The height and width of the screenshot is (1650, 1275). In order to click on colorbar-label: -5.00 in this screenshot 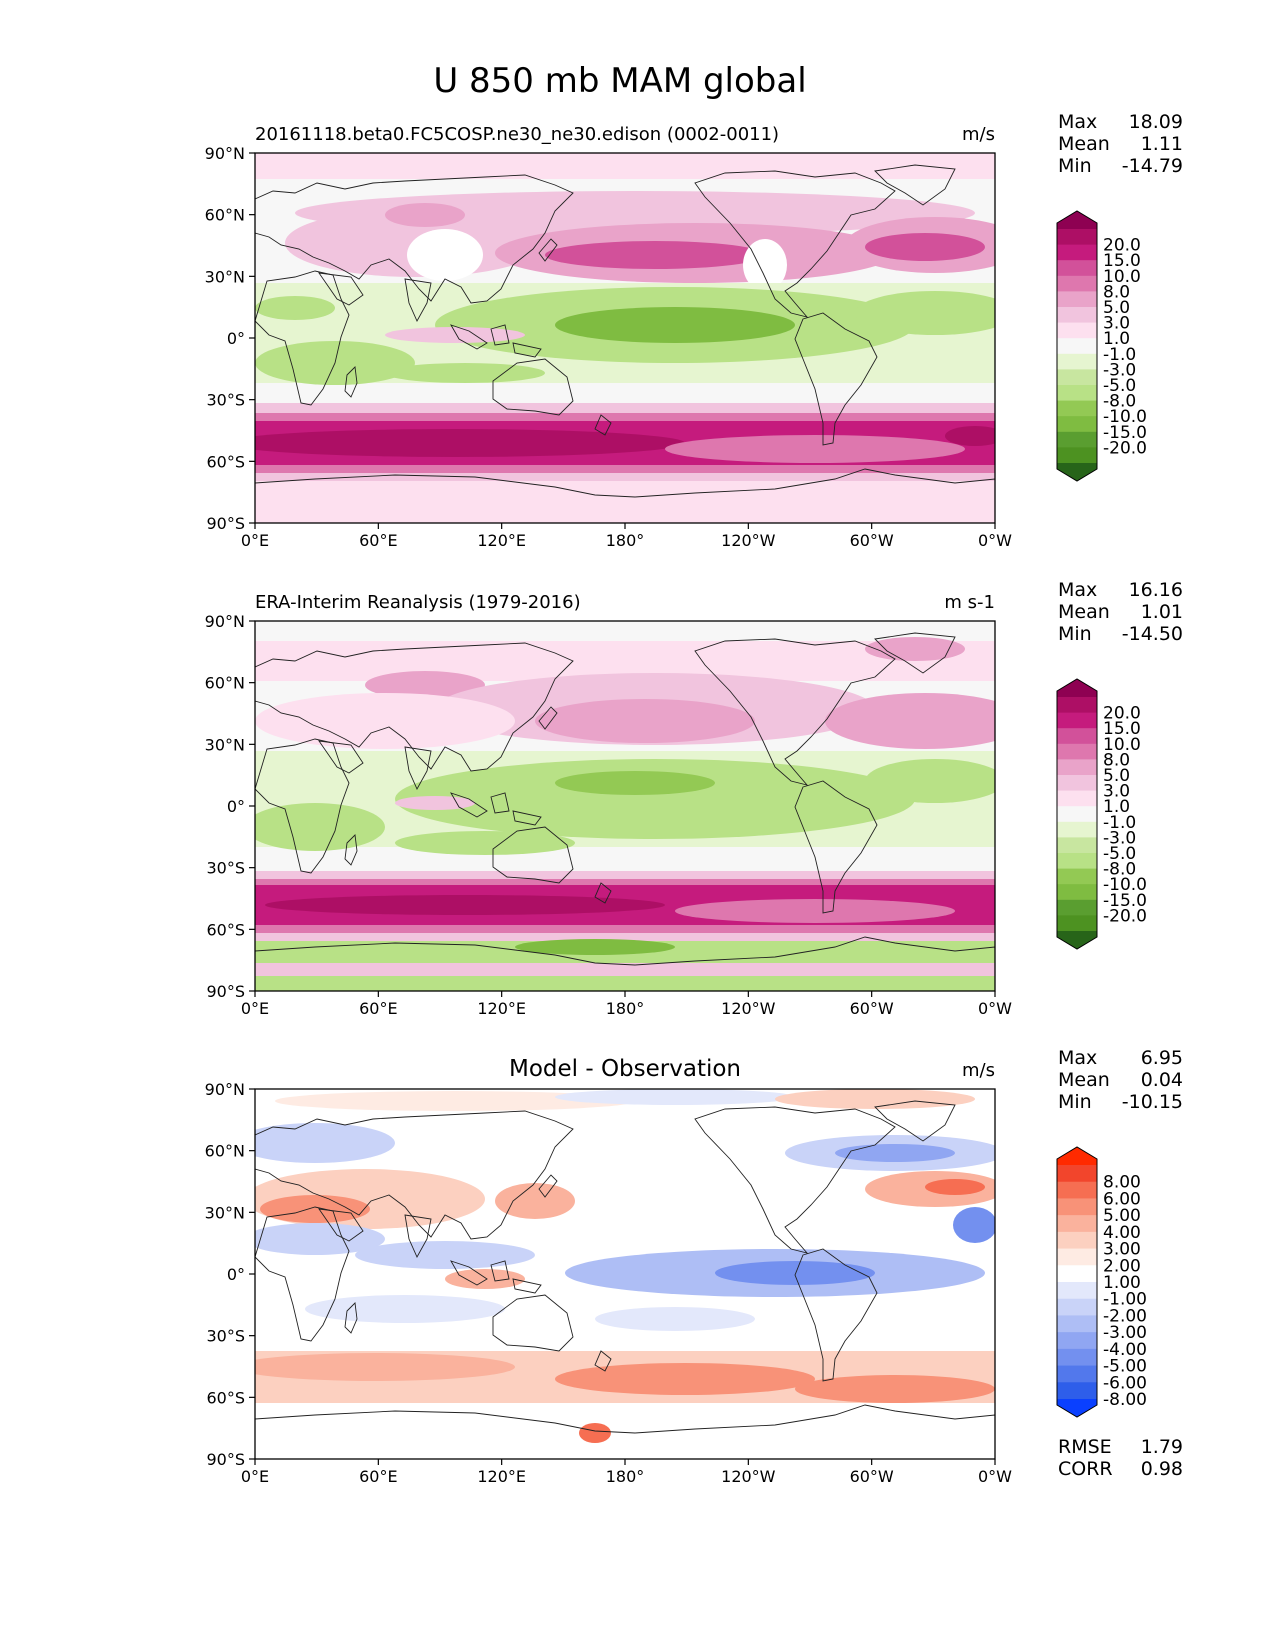, I will do `click(1125, 1367)`.